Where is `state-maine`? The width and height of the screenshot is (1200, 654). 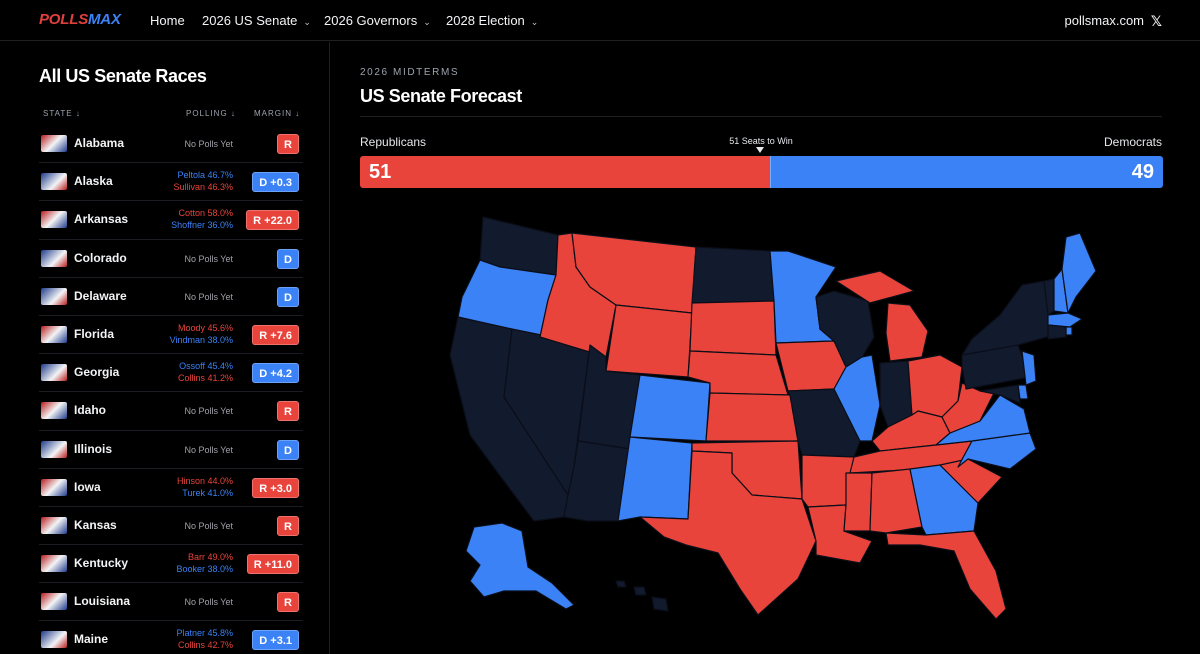
state-maine is located at coordinates (1079, 273).